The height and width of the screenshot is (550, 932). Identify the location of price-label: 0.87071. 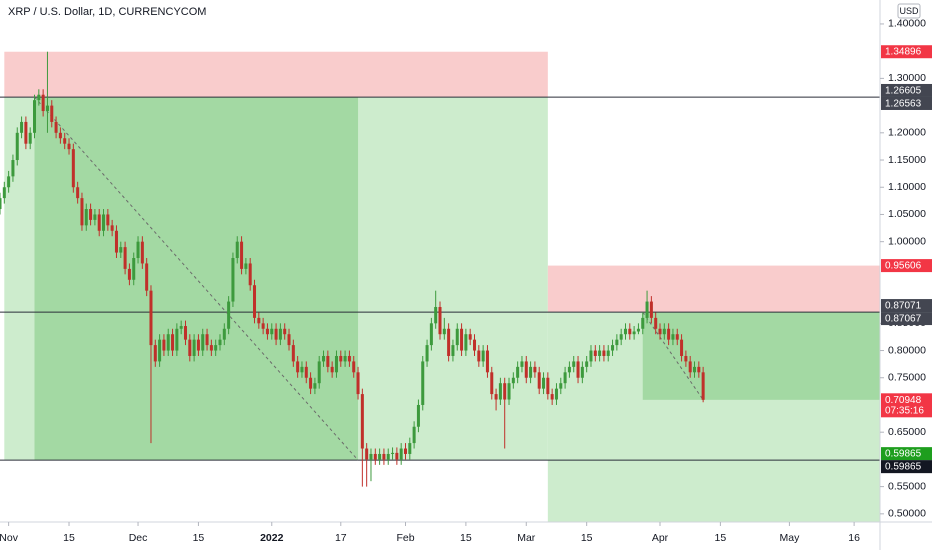
(903, 306).